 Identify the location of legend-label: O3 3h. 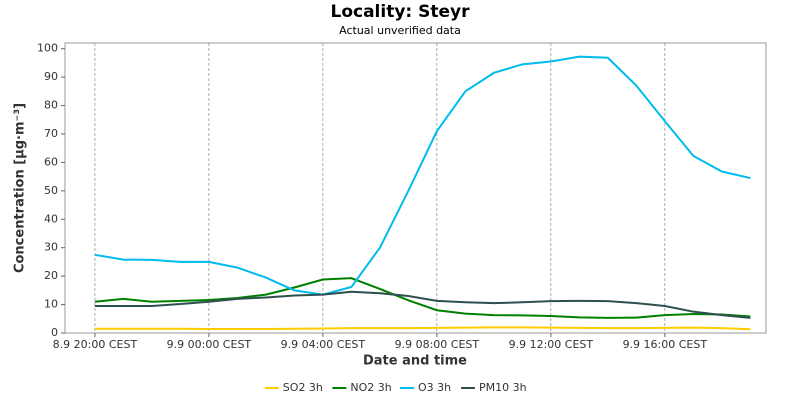
(434, 387).